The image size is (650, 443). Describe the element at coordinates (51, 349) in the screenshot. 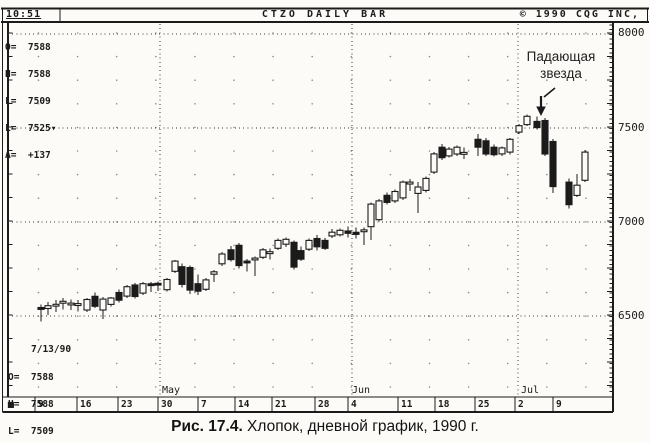

I see `quote-date: 7/13/90` at that location.